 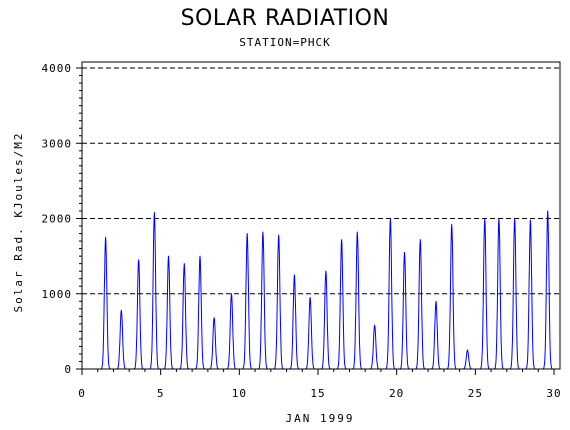 I want to click on y-tick-label: 0, so click(x=68, y=369).